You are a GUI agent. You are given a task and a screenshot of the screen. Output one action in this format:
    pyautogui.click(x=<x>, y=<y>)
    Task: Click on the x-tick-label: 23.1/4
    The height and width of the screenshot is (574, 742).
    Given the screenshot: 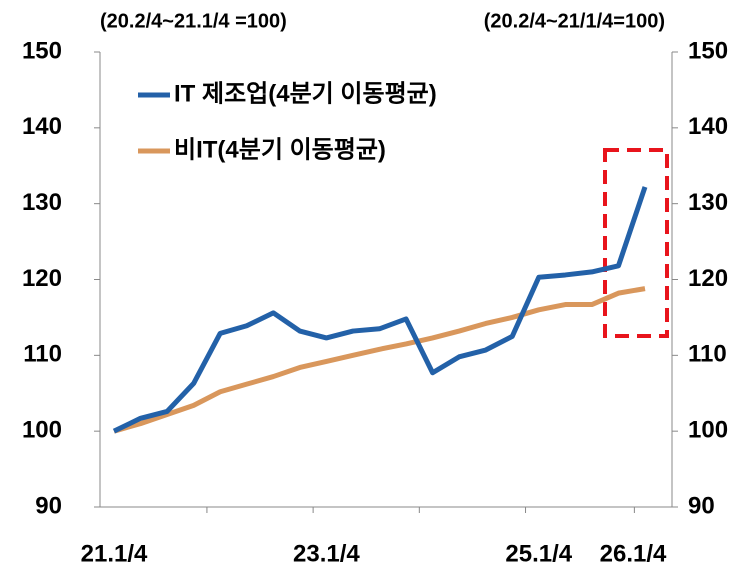 What is the action you would take?
    pyautogui.click(x=326, y=553)
    